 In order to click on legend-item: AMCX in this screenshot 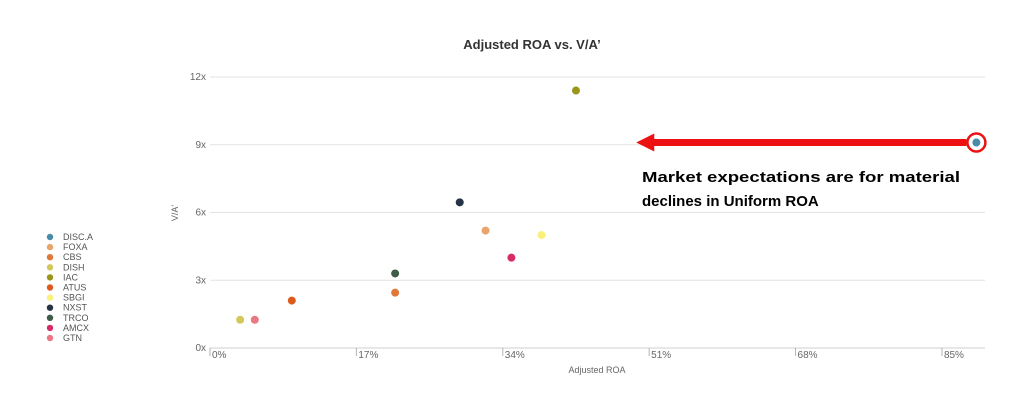, I will do `click(67, 328)`.